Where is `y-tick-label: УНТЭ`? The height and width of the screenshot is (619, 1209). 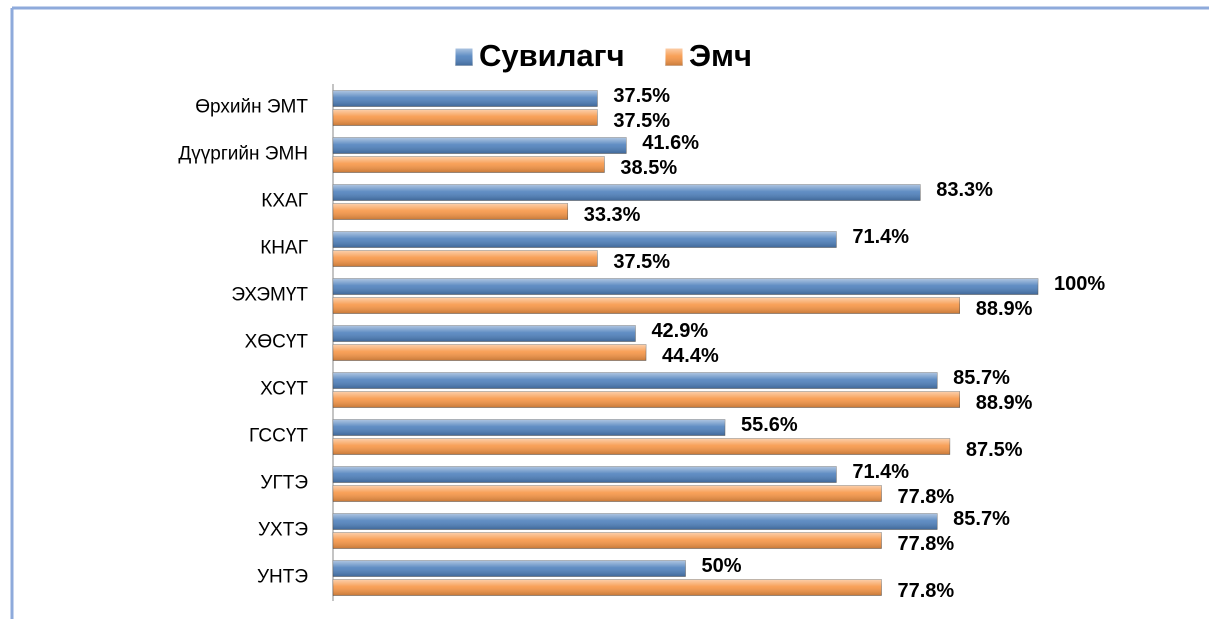
y-tick-label: УНТЭ is located at coordinates (282, 577).